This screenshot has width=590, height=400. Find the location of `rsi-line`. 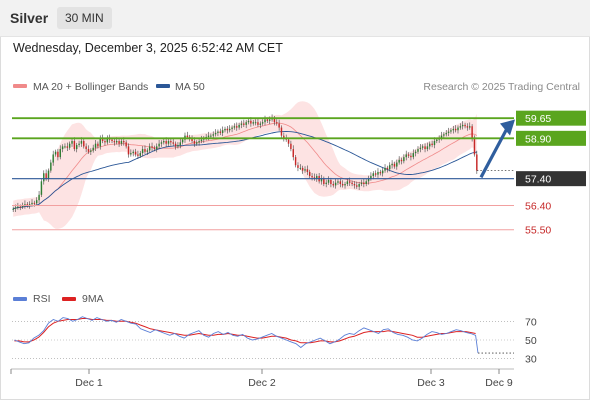

rsi-line is located at coordinates (246, 335).